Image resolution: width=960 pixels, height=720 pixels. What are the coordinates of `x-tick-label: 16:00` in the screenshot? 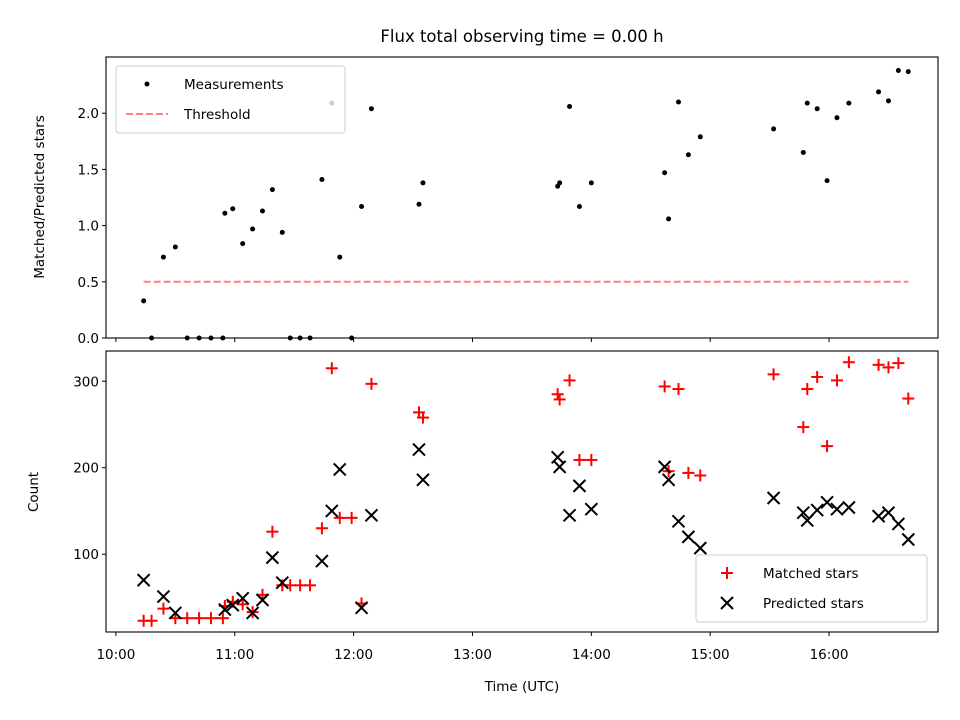 It's located at (829, 655).